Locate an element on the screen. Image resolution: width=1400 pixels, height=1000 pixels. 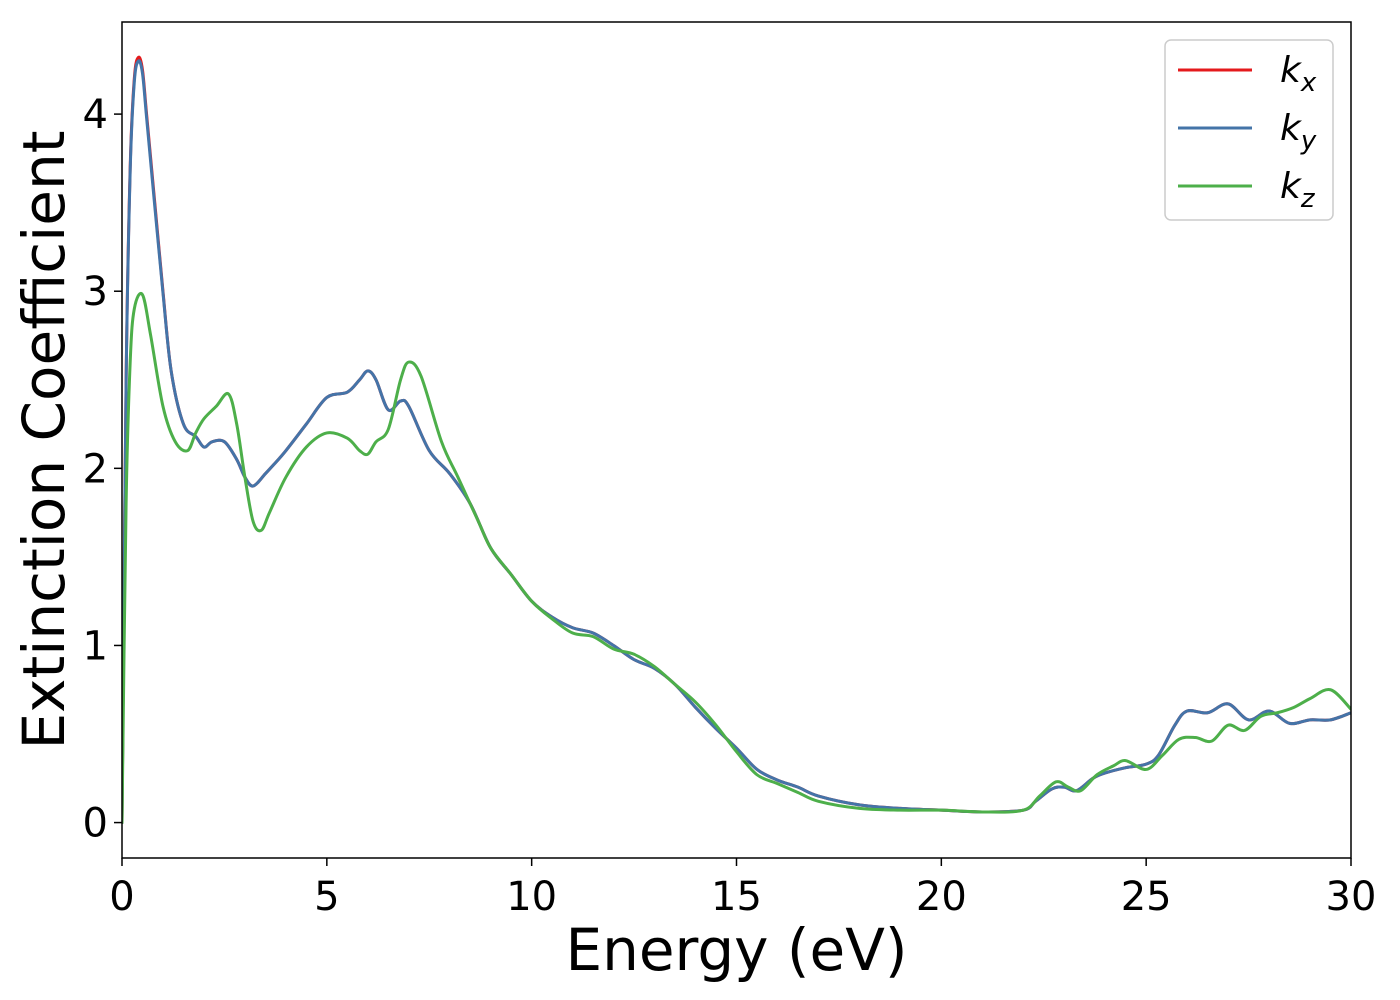
x-tick-label: 30 is located at coordinates (1351, 897).